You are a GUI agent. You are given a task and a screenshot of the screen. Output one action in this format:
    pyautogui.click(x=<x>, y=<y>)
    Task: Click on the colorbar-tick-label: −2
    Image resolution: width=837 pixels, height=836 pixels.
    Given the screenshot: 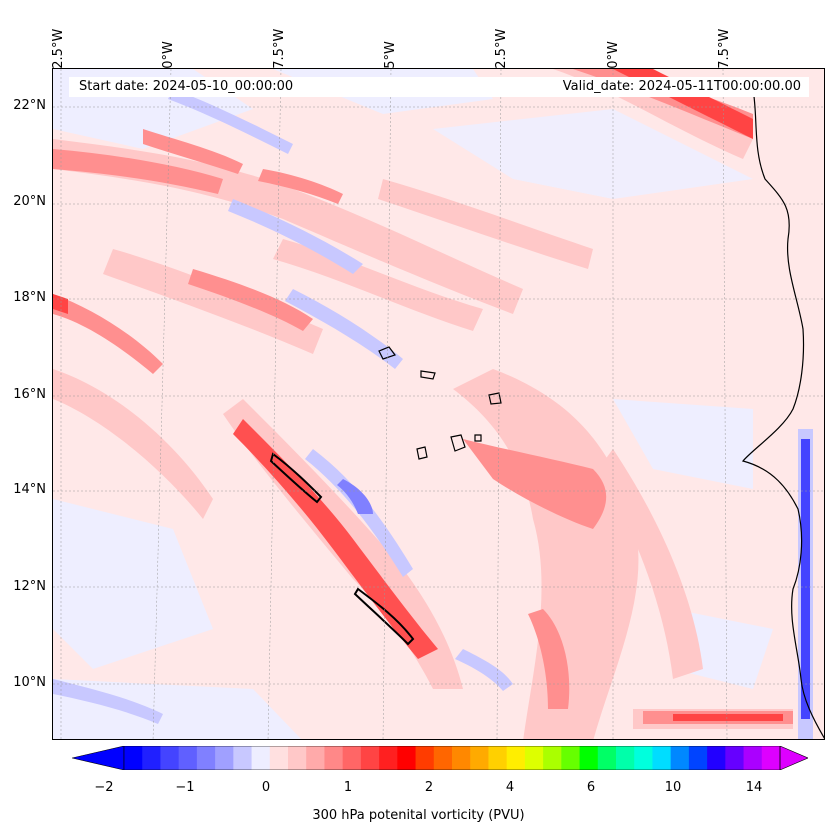 What is the action you would take?
    pyautogui.click(x=104, y=787)
    